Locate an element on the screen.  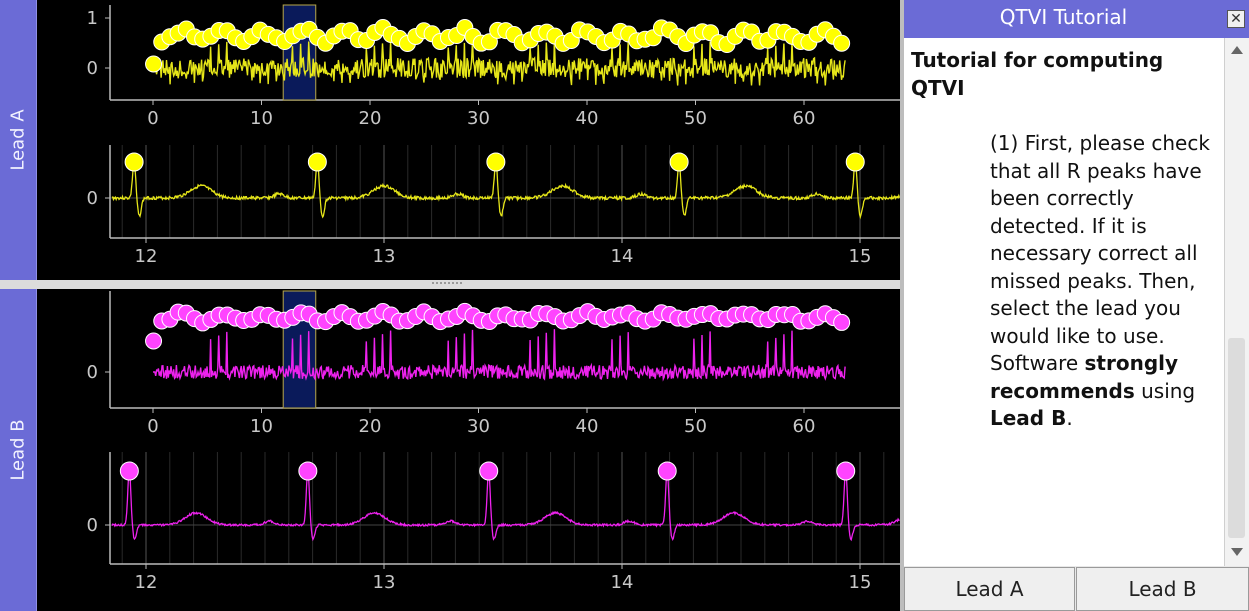
lead-b-overview-x-tick-label: 40 is located at coordinates (587, 426).